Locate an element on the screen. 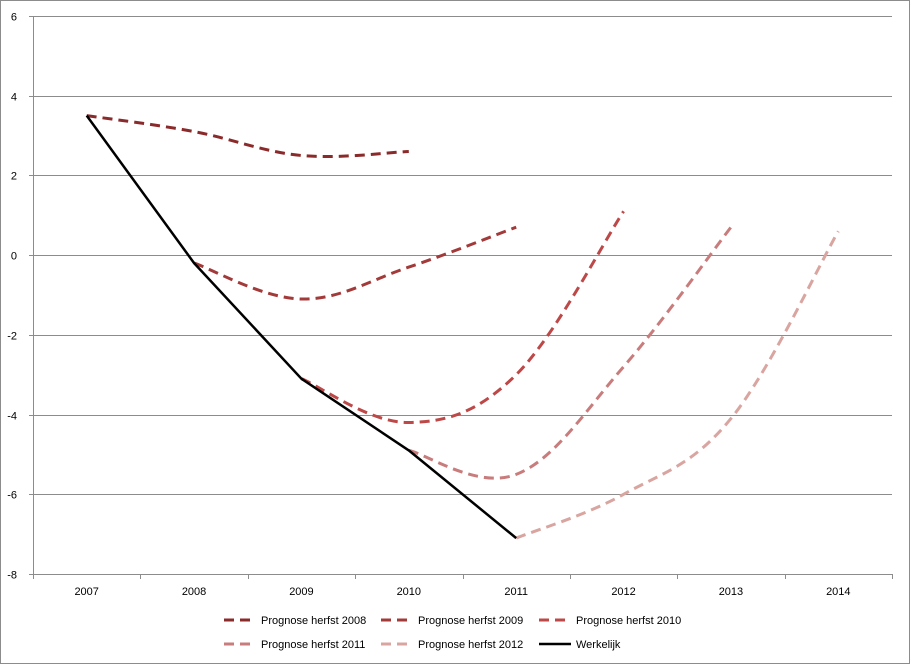 The height and width of the screenshot is (664, 910). y-tick-label: 0 is located at coordinates (14, 257).